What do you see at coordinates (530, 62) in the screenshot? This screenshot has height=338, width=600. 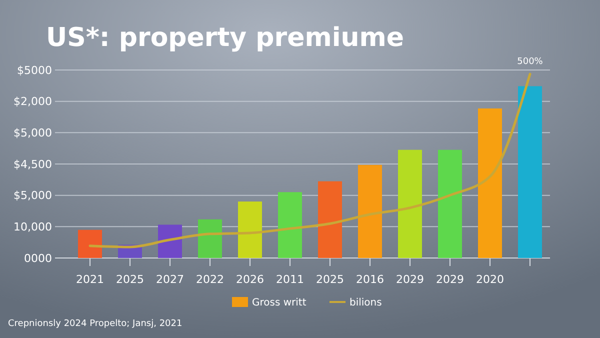 I see `text: 500%` at bounding box center [530, 62].